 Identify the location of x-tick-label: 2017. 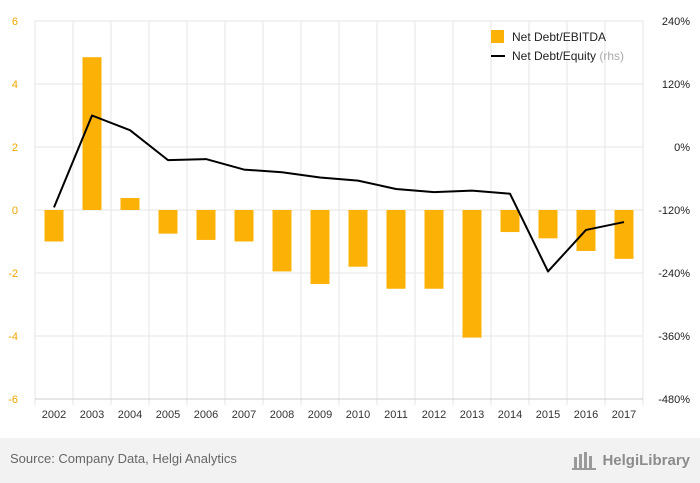
(624, 415).